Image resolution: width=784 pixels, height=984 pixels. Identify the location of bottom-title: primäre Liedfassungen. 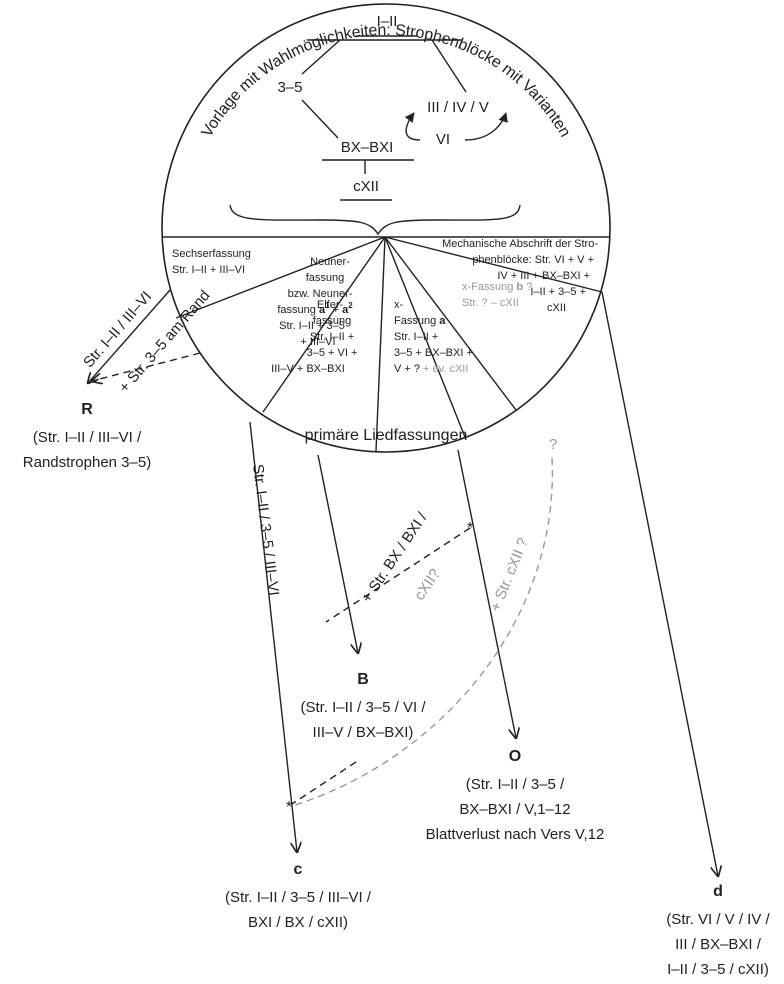
(386, 435).